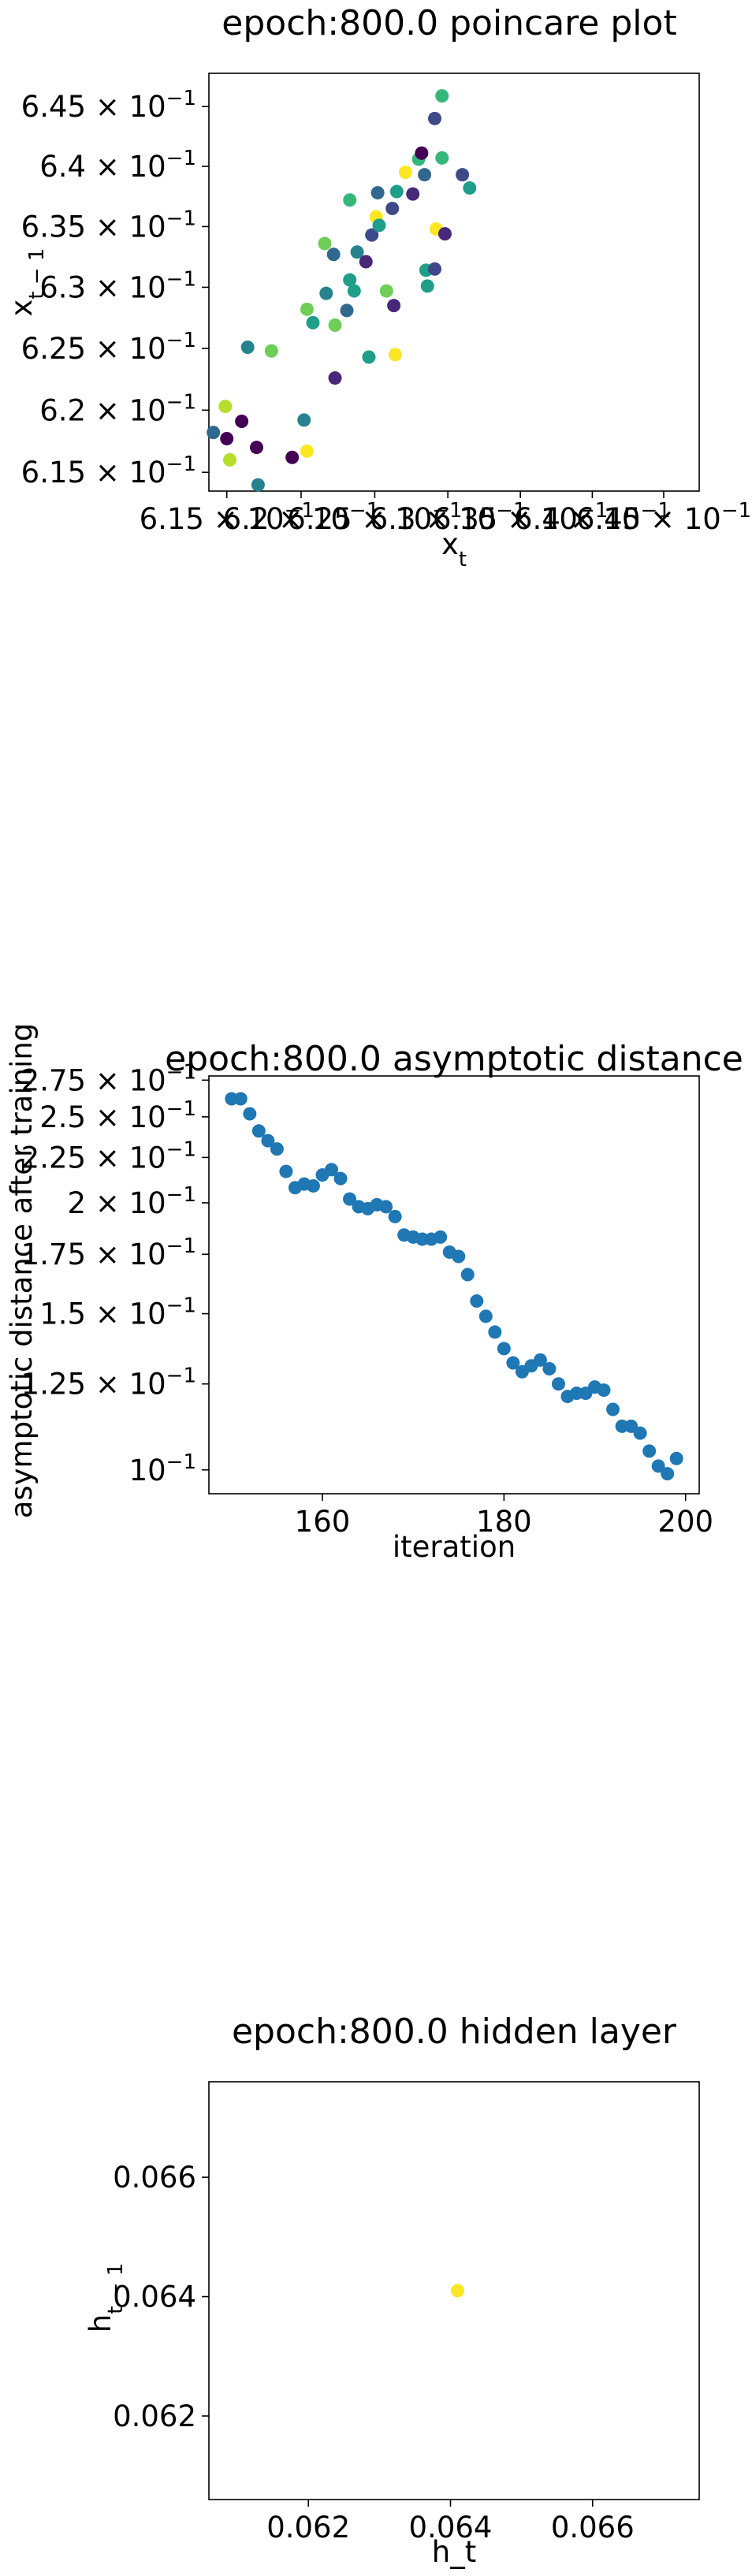  I want to click on hidden-layer-y-axis: 0.062 0.064 0.066, so click(161, 2297).